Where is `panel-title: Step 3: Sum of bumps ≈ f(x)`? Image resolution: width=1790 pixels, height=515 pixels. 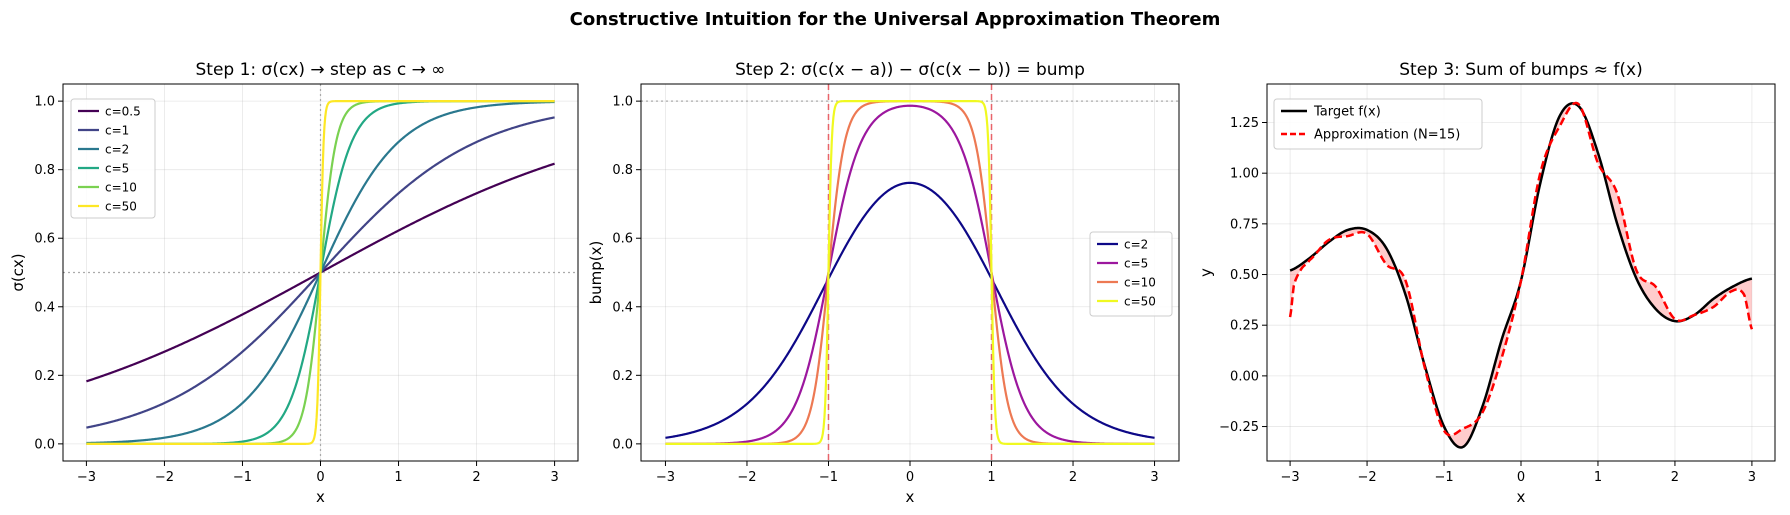
panel-title: Step 3: Sum of bumps ≈ f(x) is located at coordinates (1521, 70).